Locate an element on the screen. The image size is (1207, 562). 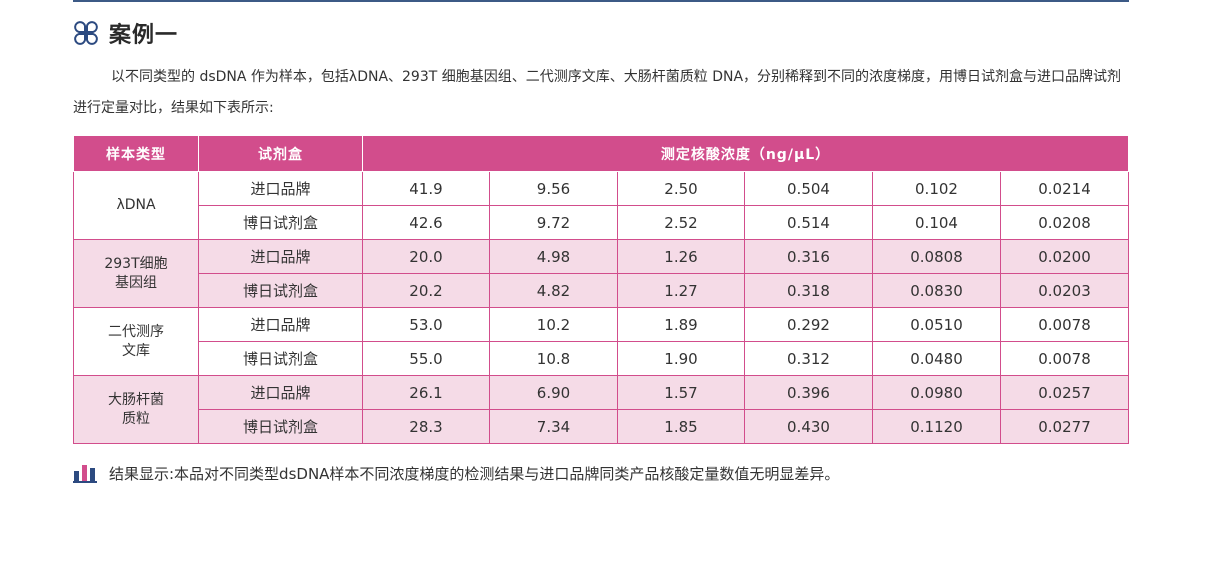
section-title: 案例一 is located at coordinates (144, 35).